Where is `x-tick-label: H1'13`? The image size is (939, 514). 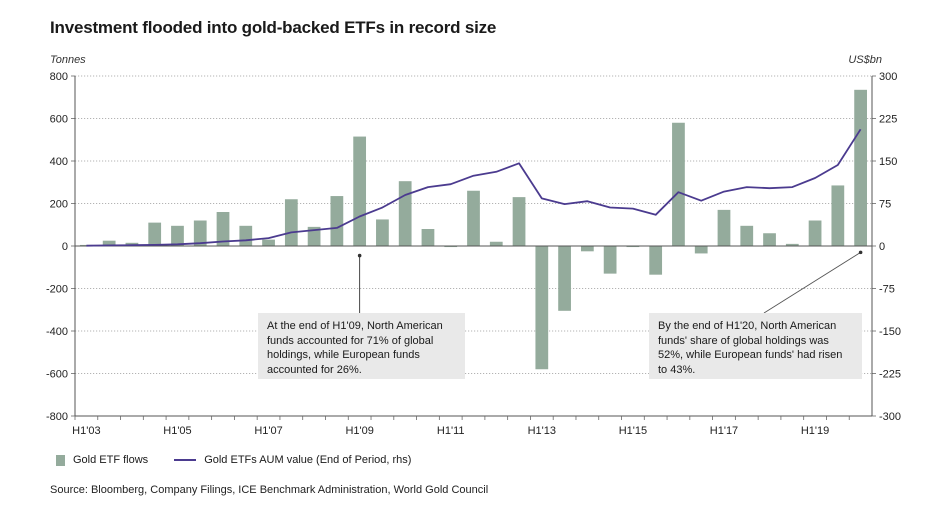
x-tick-label: H1'13 is located at coordinates (542, 431).